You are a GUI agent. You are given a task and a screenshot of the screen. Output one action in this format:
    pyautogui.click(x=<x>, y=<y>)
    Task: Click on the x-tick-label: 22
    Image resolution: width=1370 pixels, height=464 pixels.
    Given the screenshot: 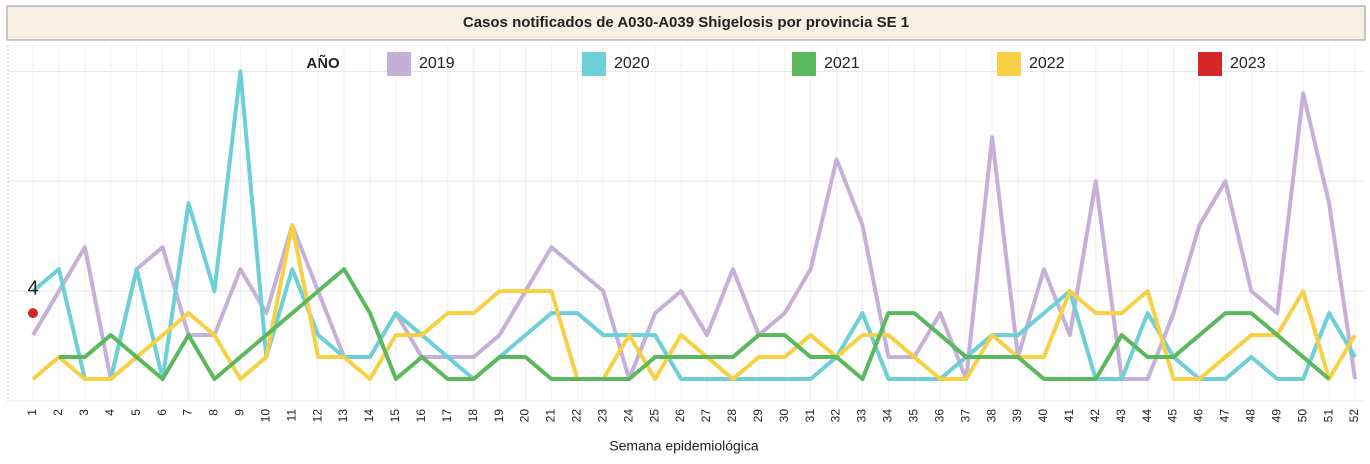 What is the action you would take?
    pyautogui.click(x=577, y=416)
    